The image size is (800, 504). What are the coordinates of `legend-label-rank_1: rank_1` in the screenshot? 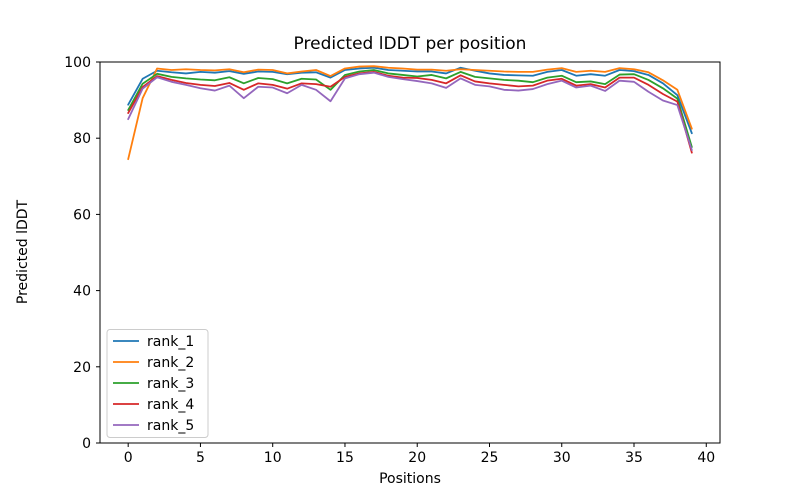 It's located at (170, 342).